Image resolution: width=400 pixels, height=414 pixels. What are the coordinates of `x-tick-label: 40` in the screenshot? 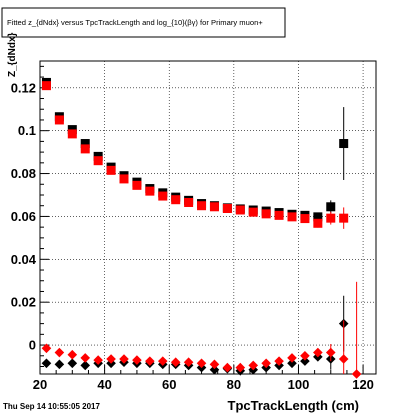 It's located at (104, 384).